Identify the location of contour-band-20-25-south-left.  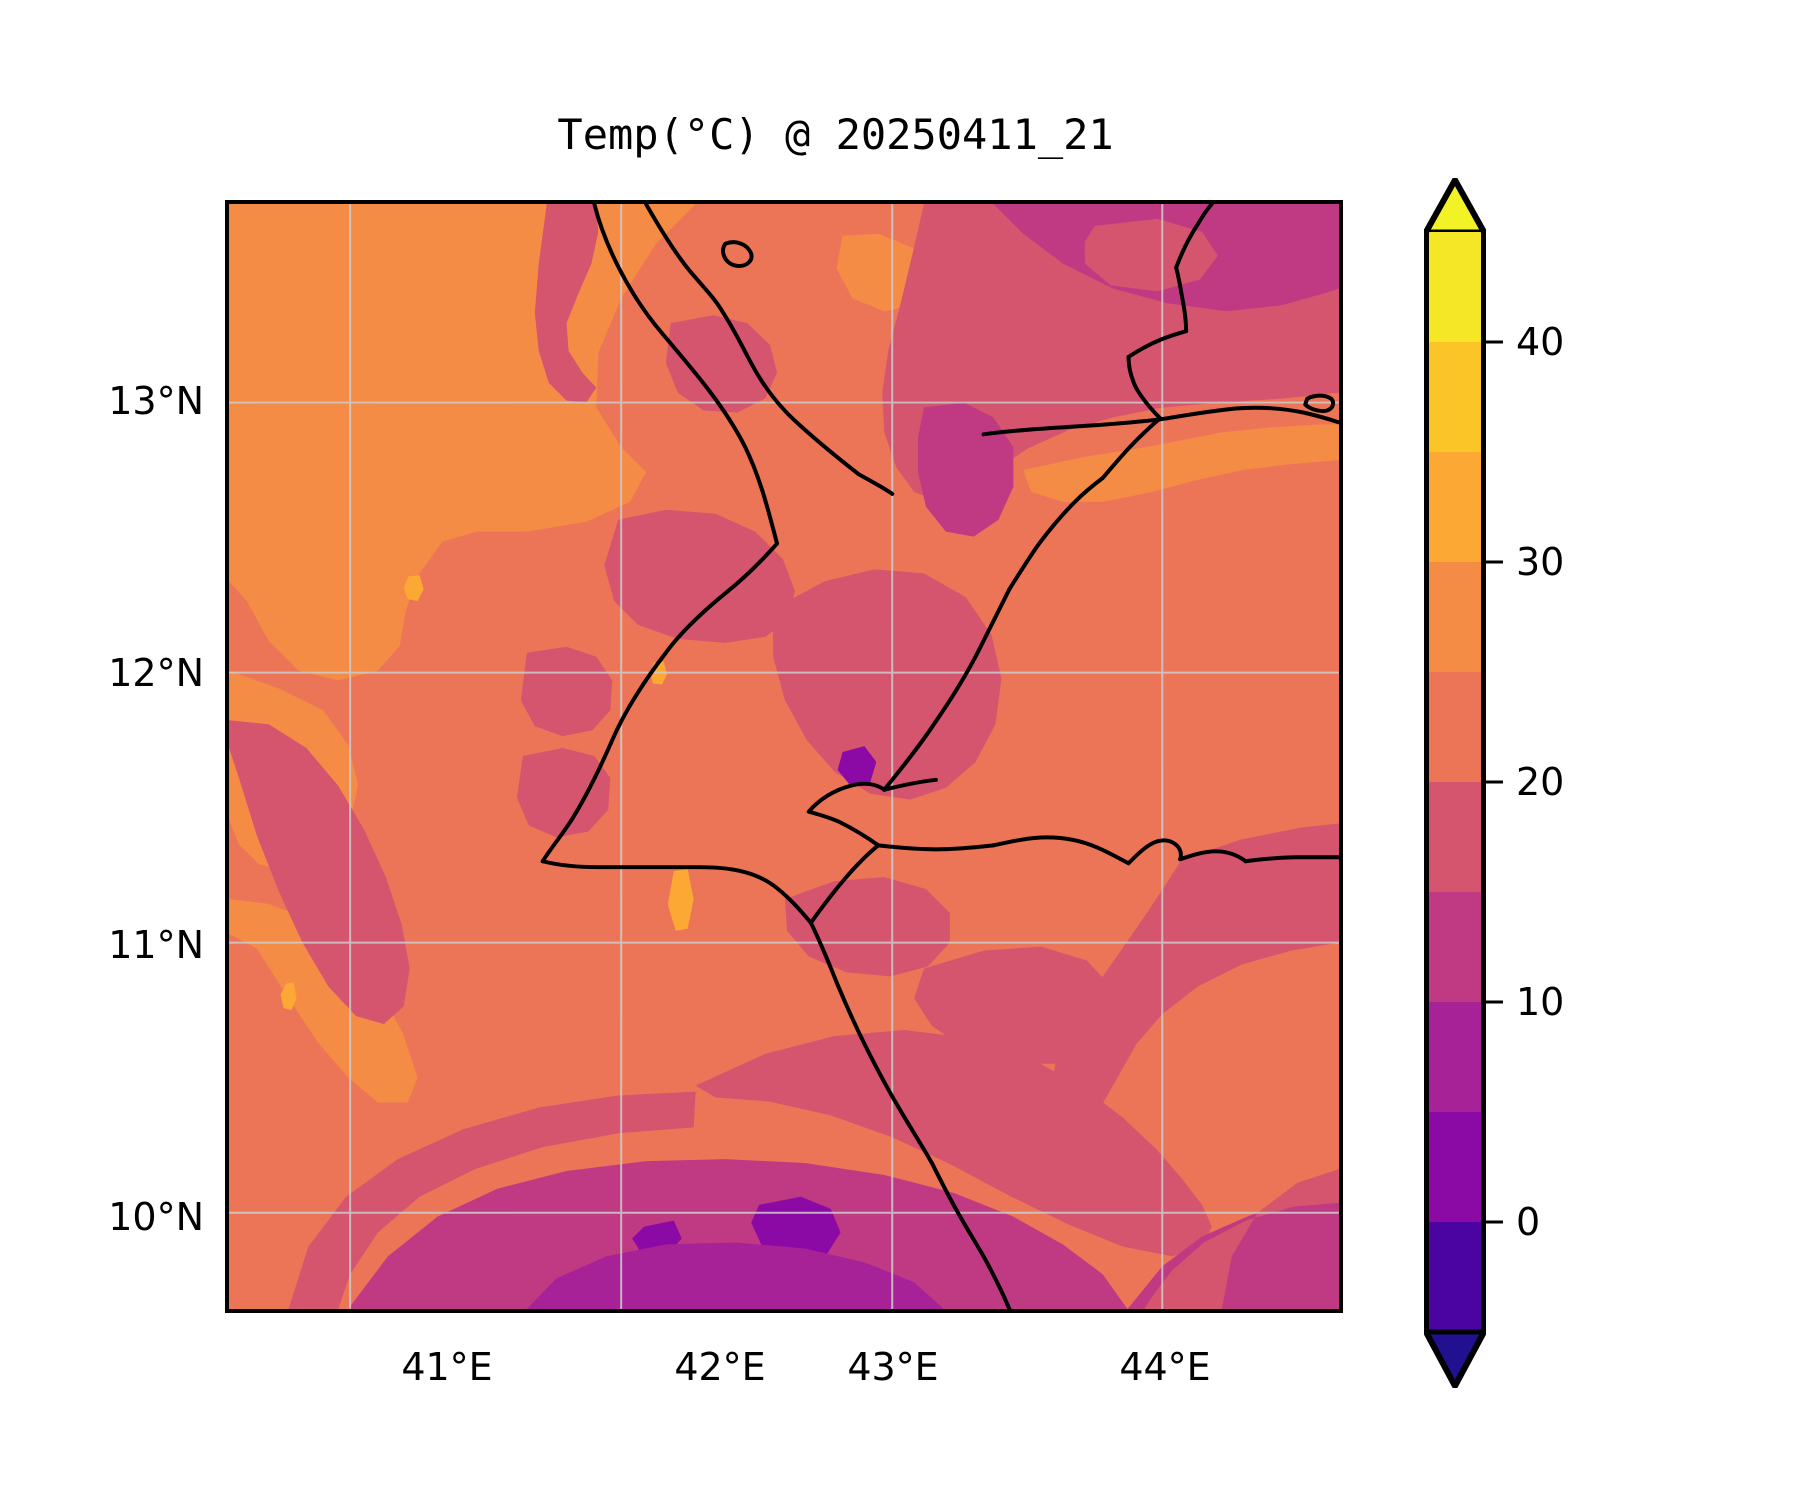
(492, 1200).